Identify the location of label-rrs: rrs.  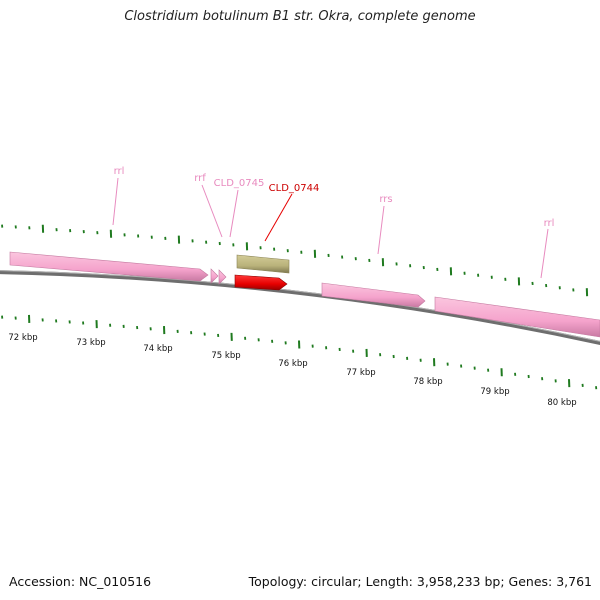
(385, 199).